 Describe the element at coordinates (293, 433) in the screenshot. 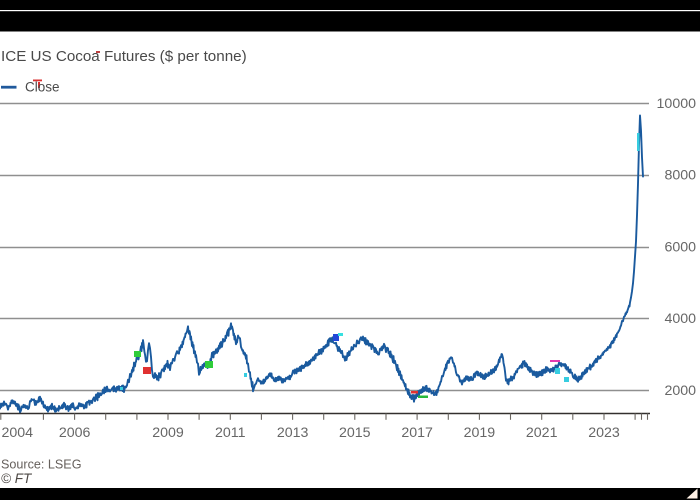

I see `svg-text: 2013` at that location.